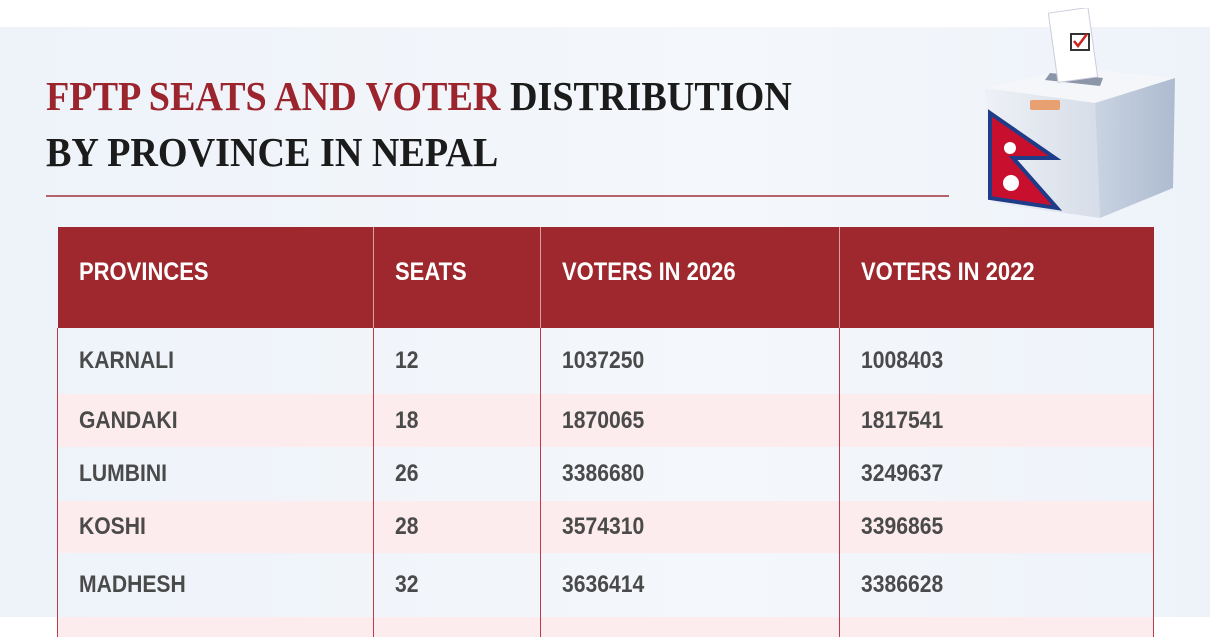  What do you see at coordinates (457, 474) in the screenshot?
I see `cell-seats: 26` at bounding box center [457, 474].